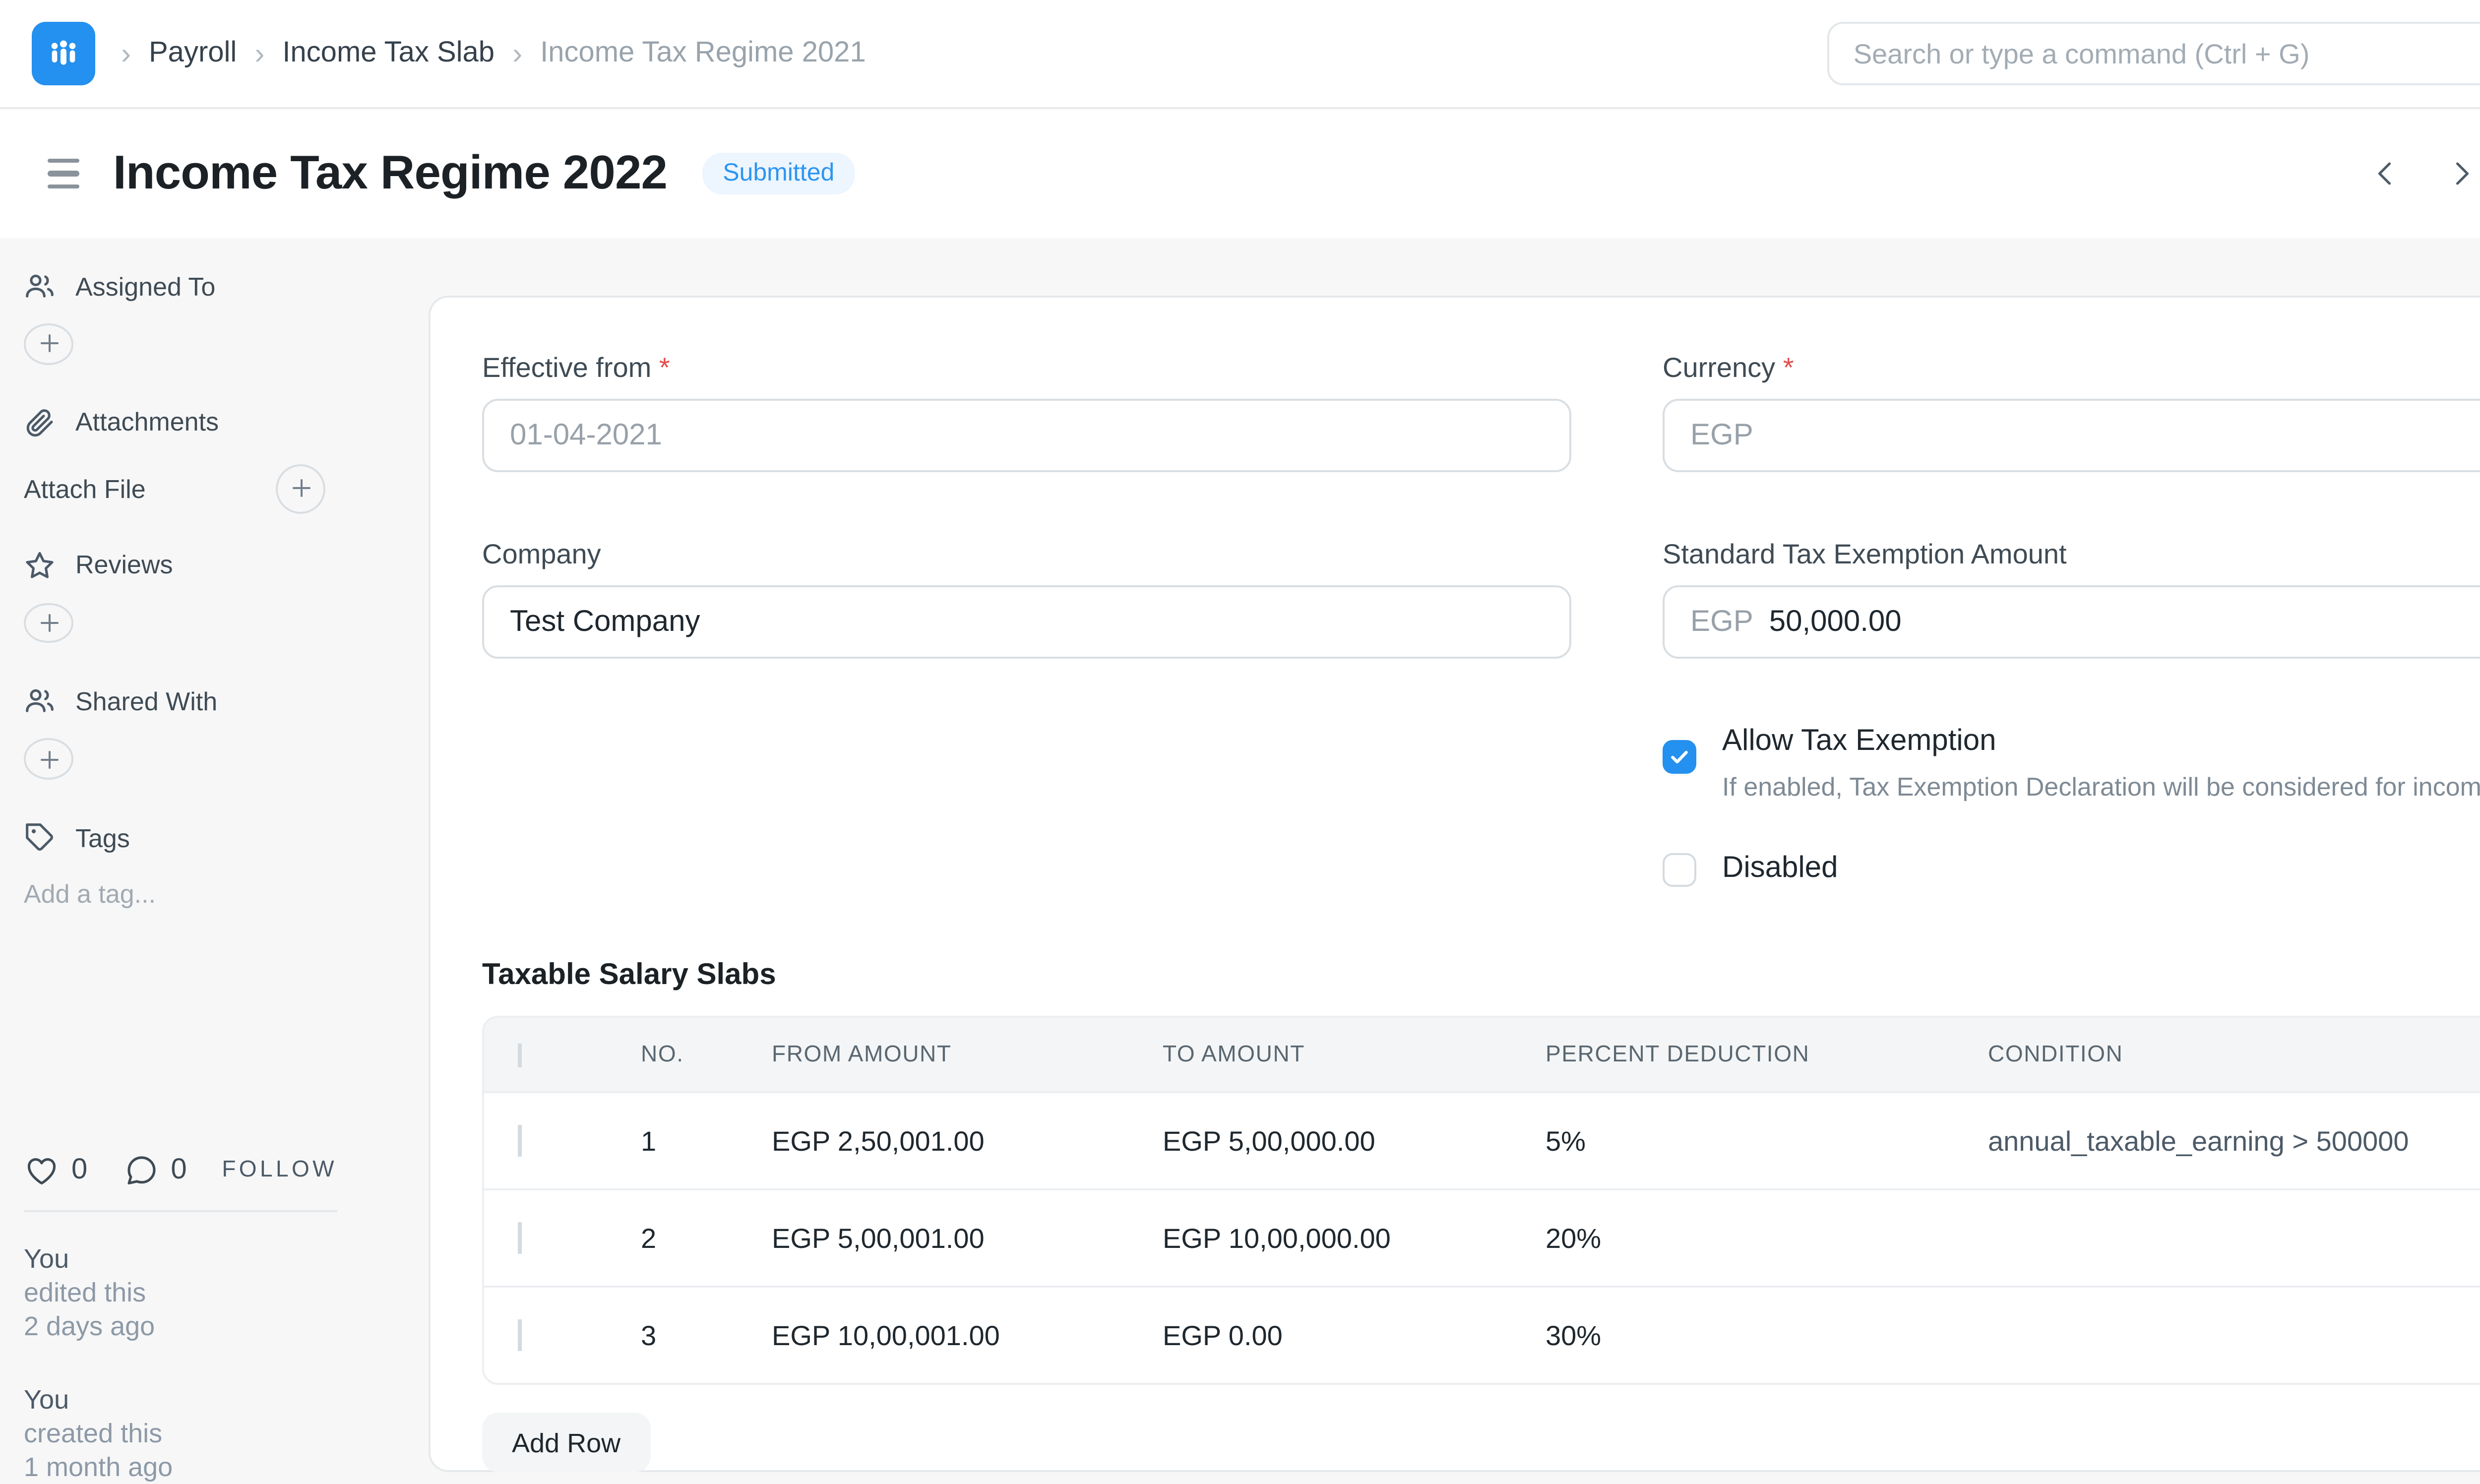 This screenshot has height=1484, width=2480. I want to click on company-value: Test Company, so click(605, 622).